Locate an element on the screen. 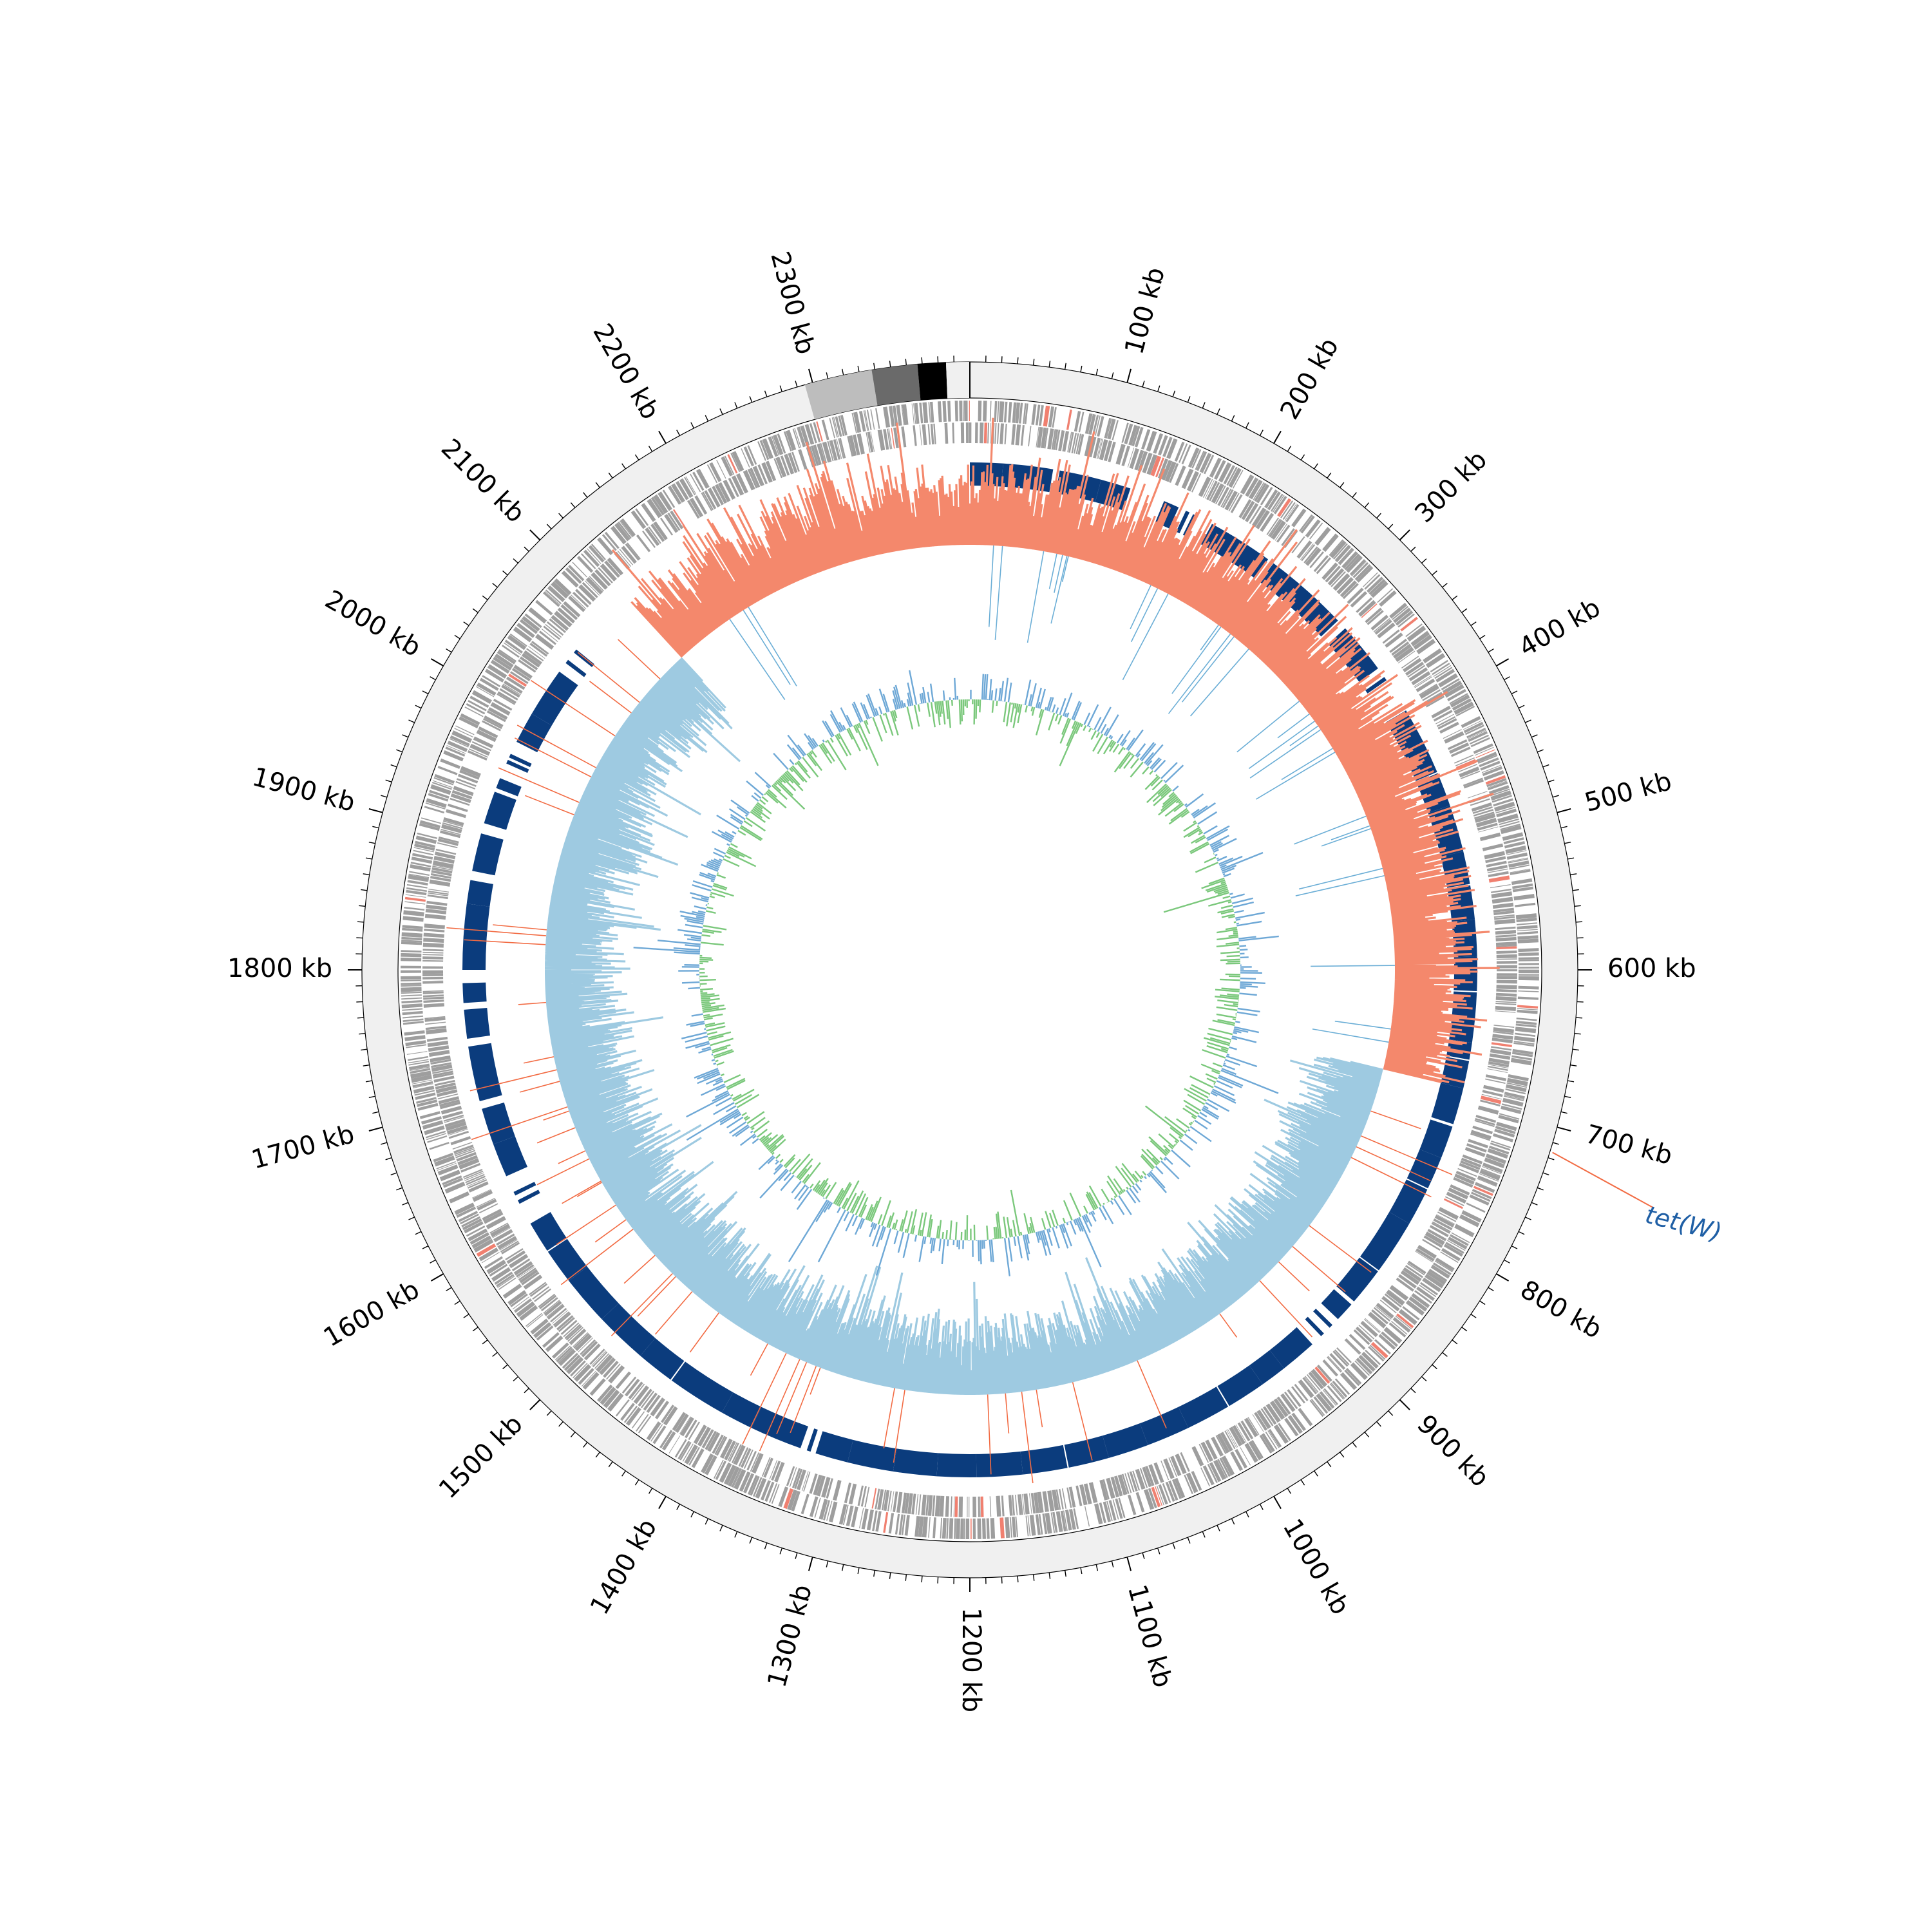 Image resolution: width=1932 pixels, height=1932 pixels. tick-label-1000: 1000 kb is located at coordinates (1316, 1567).